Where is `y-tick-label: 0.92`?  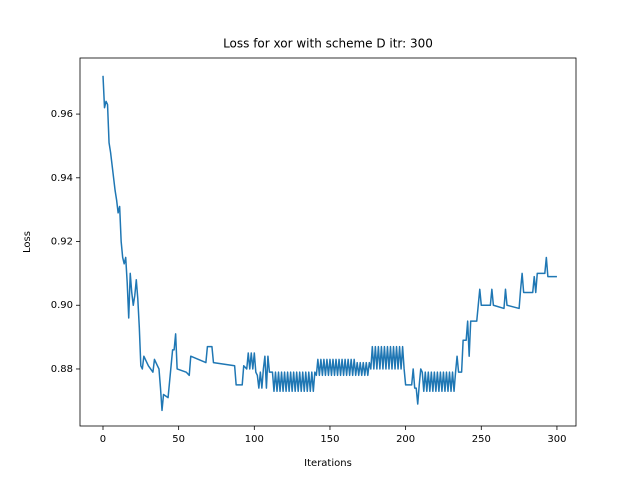 y-tick-label: 0.92 is located at coordinates (62, 242).